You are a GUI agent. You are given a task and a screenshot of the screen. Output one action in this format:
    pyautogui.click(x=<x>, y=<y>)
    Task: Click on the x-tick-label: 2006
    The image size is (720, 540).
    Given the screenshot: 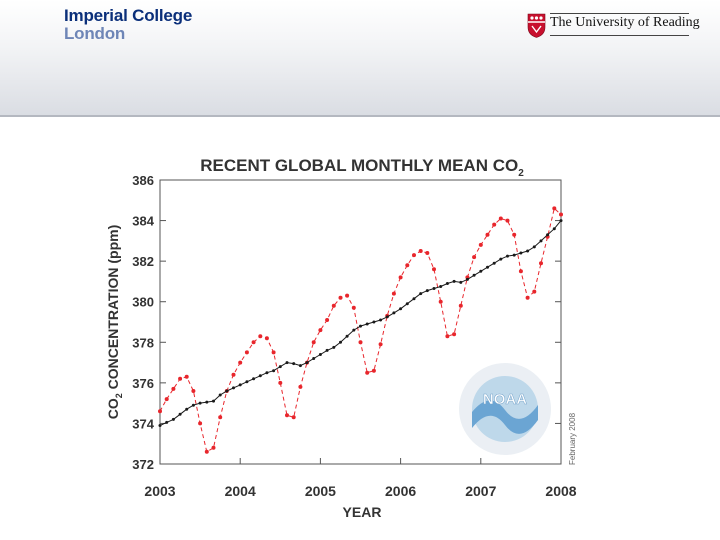 What is the action you would take?
    pyautogui.click(x=400, y=491)
    